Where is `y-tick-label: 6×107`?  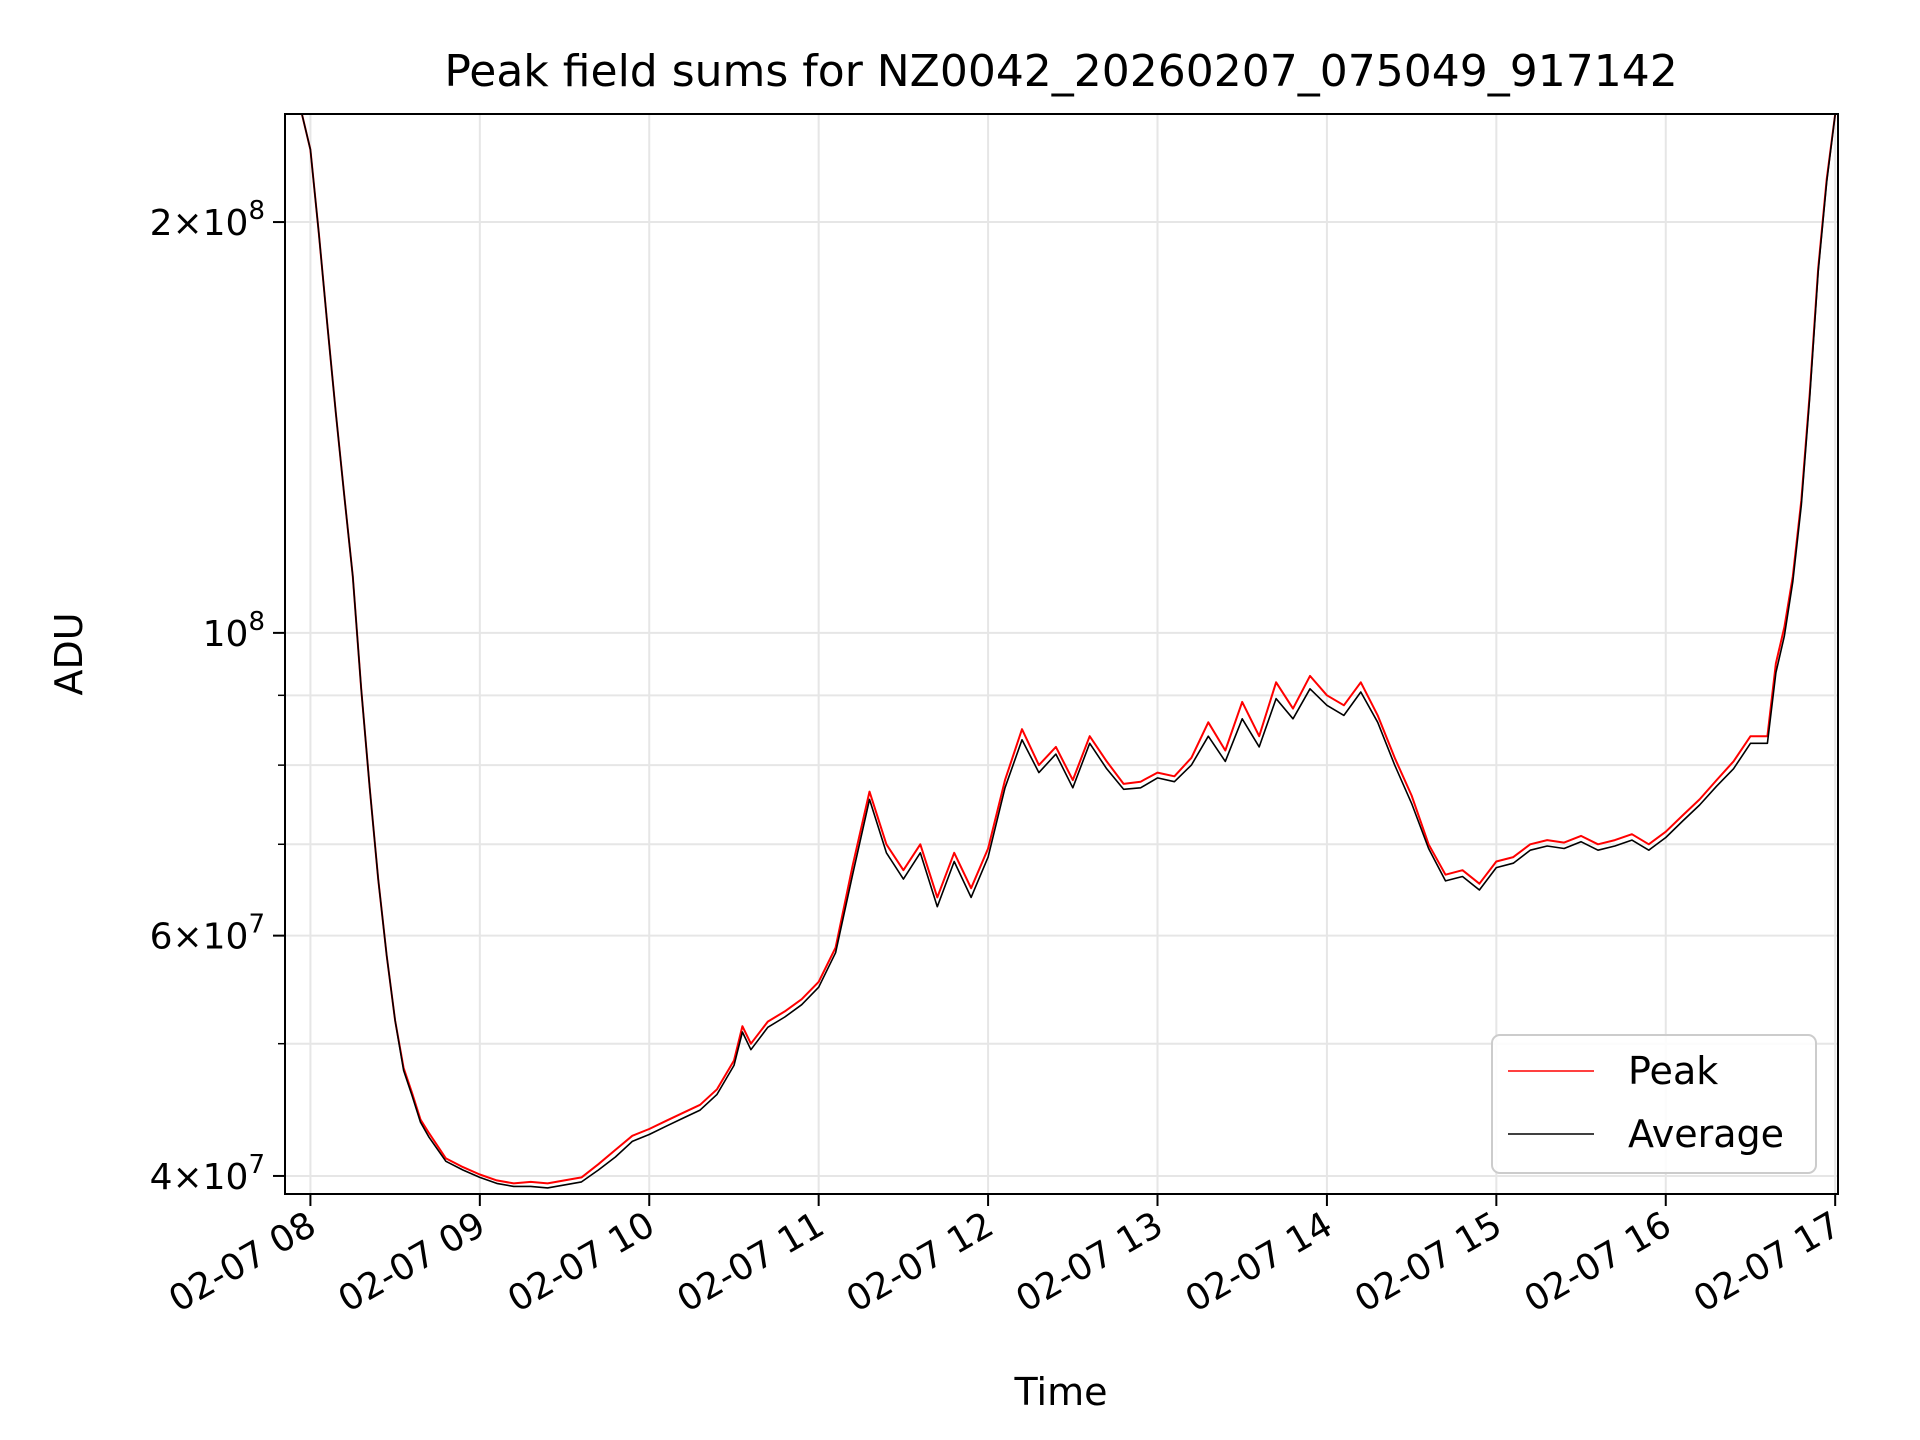
y-tick-label: 6×107 is located at coordinates (207, 934).